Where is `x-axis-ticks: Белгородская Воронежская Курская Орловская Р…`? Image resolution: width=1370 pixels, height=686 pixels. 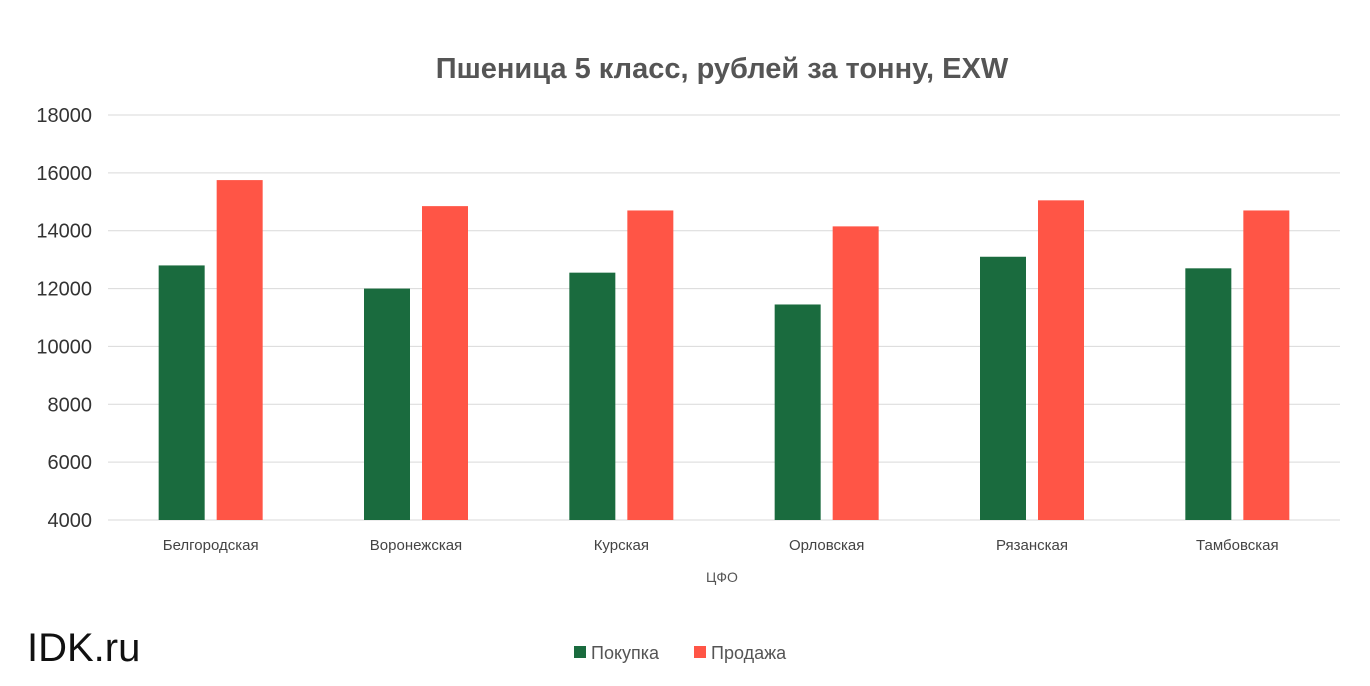 x-axis-ticks: Белгородская Воронежская Курская Орловская Р… is located at coordinates (721, 545).